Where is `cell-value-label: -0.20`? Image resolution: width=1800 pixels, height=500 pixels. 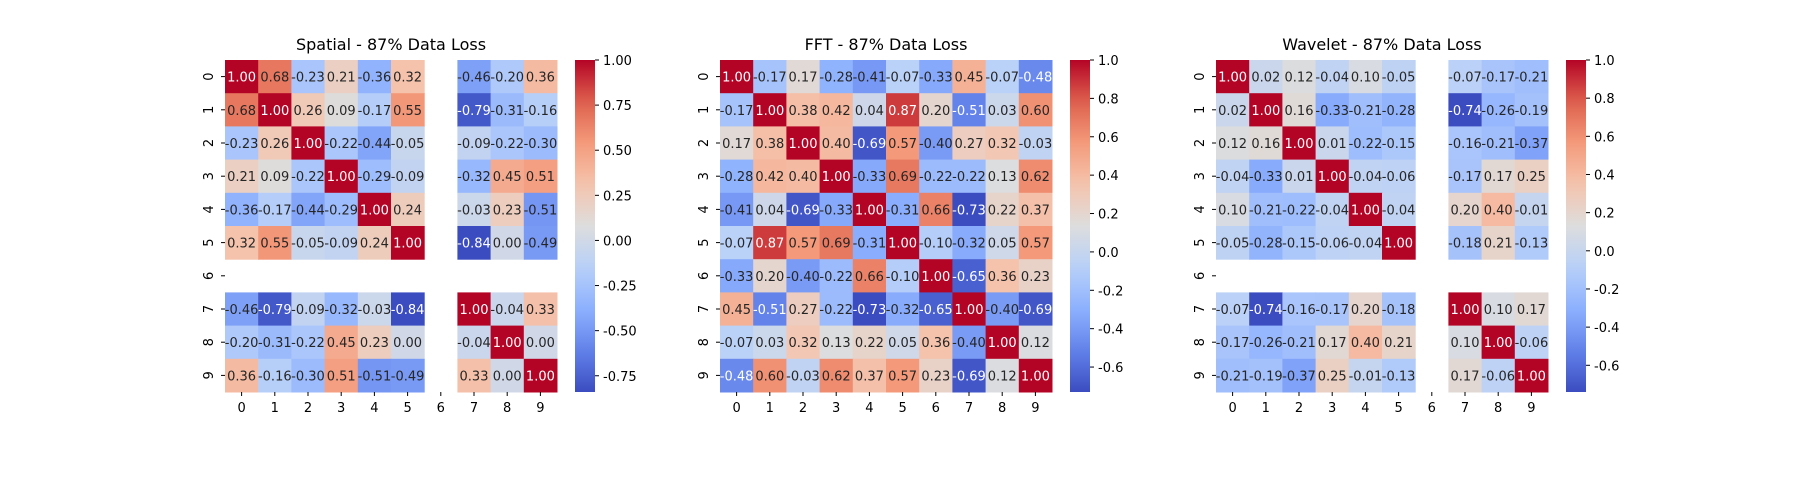 cell-value-label: -0.20 is located at coordinates (242, 343).